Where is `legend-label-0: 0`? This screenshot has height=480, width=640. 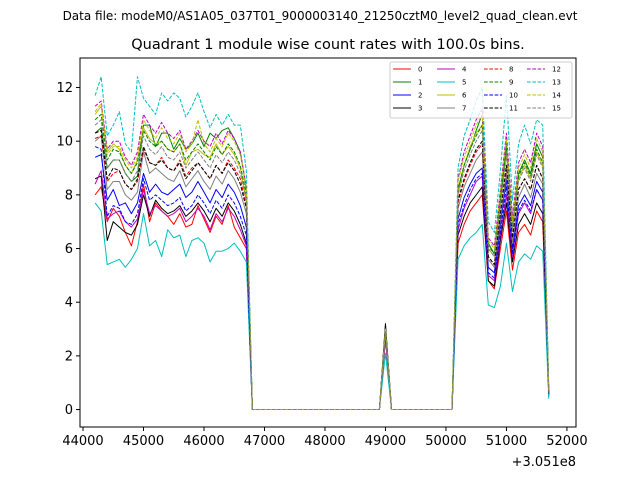 legend-label-0: 0 is located at coordinates (420, 70).